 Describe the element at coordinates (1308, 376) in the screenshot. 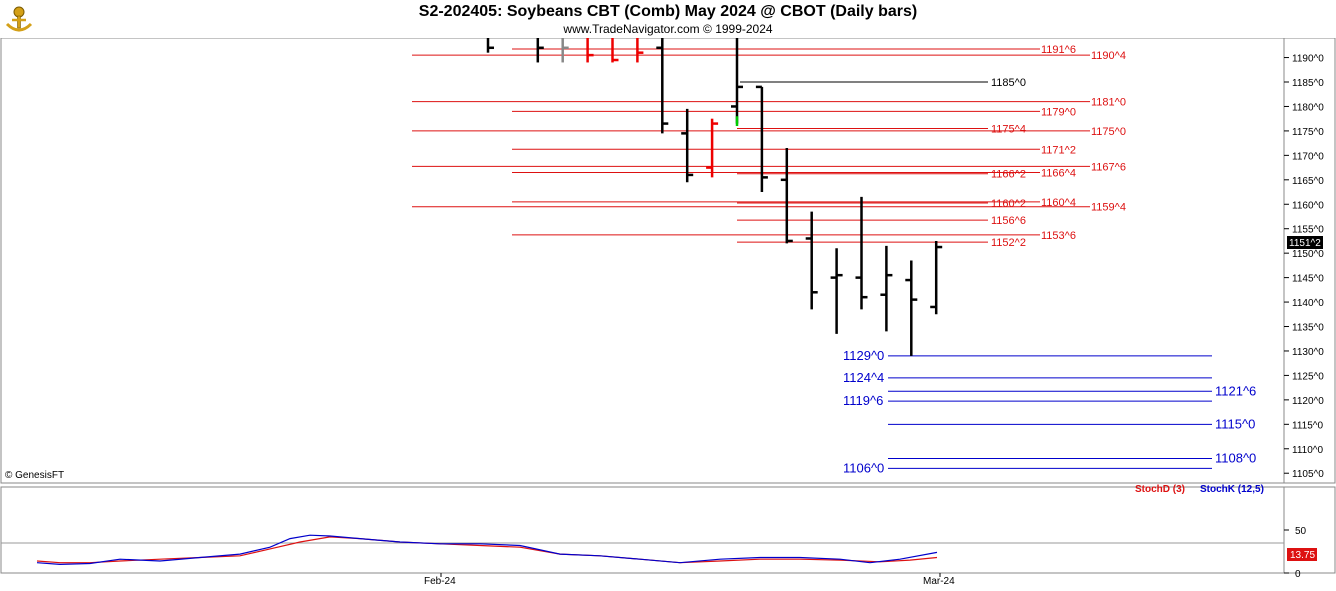

I see `price-tick-label: 1125^0` at that location.